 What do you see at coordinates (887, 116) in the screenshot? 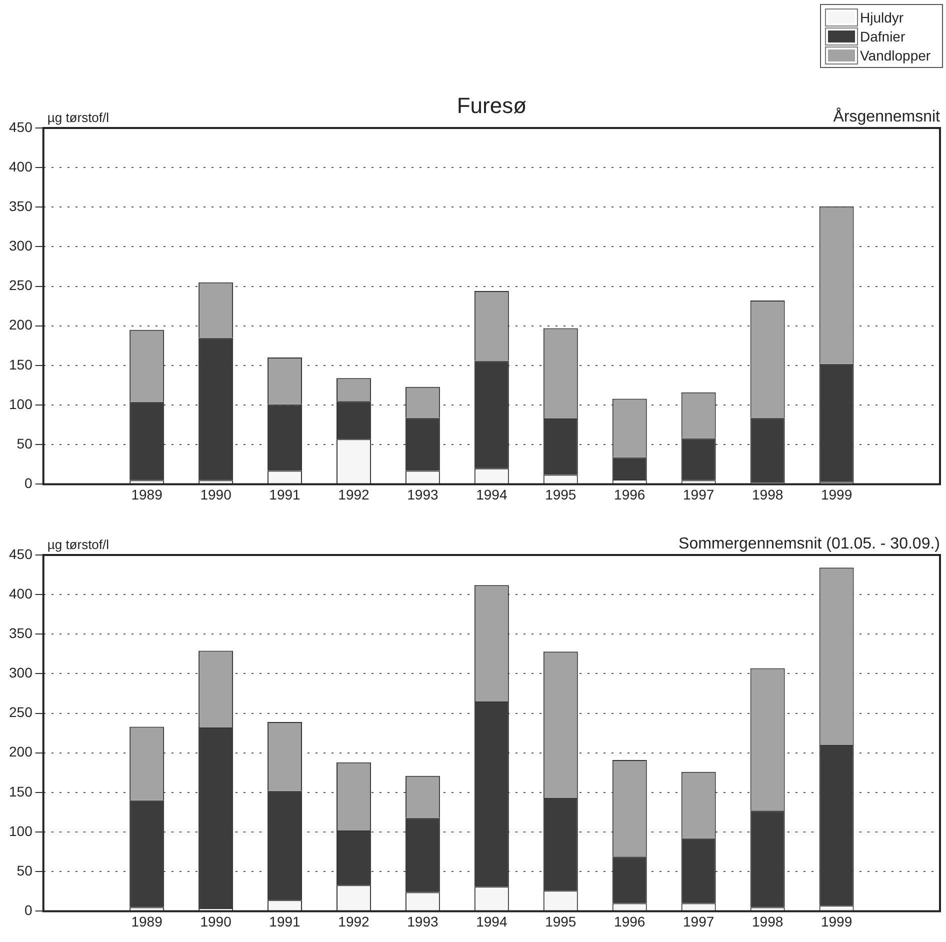
I see `chart-subtitle: Årsgennemsnit` at bounding box center [887, 116].